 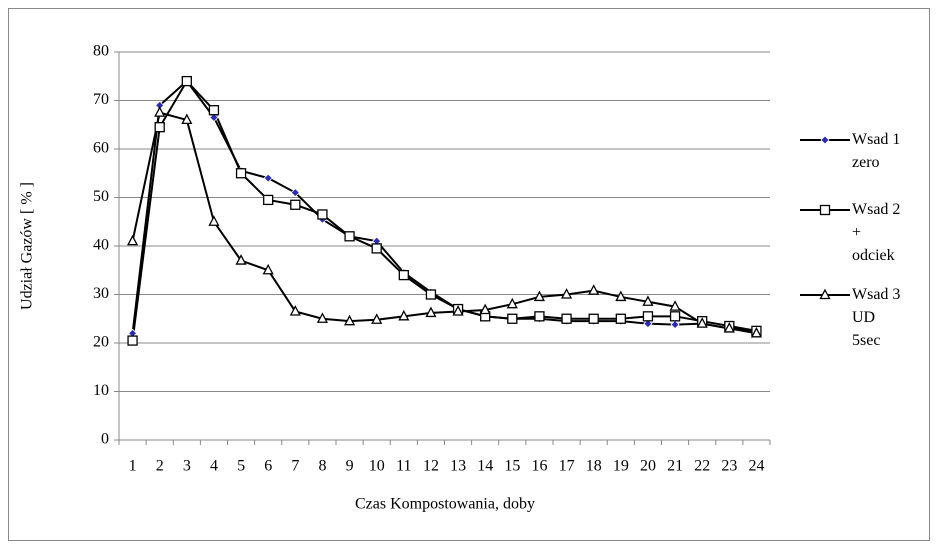 I want to click on y-tick-label: 30, so click(x=101, y=293).